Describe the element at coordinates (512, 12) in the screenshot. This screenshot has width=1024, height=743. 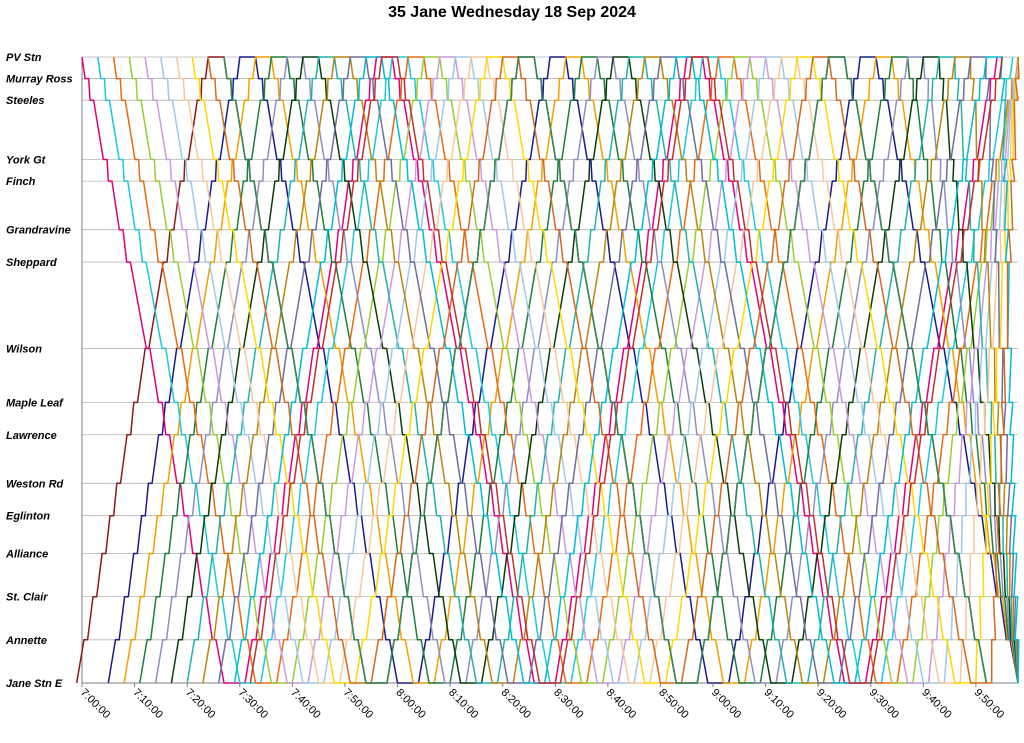
I see `chart-title: 35 Jane Wednesday 18 Sep 2024` at that location.